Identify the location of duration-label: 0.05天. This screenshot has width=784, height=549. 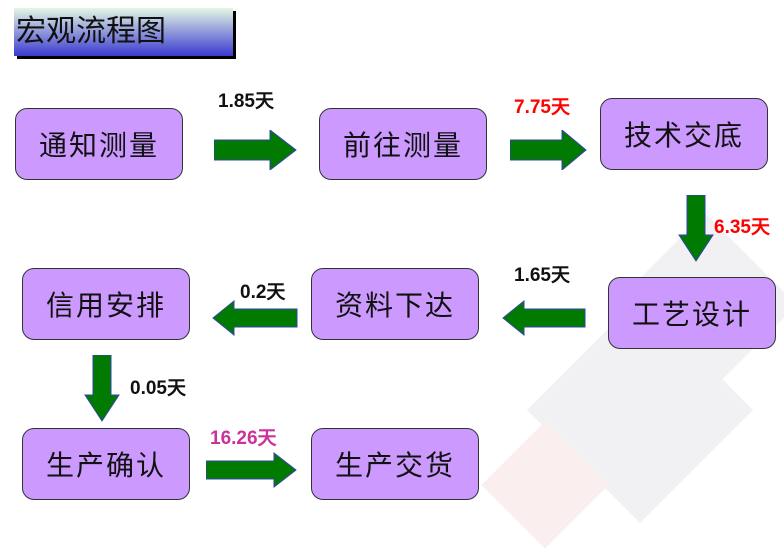
(158, 388).